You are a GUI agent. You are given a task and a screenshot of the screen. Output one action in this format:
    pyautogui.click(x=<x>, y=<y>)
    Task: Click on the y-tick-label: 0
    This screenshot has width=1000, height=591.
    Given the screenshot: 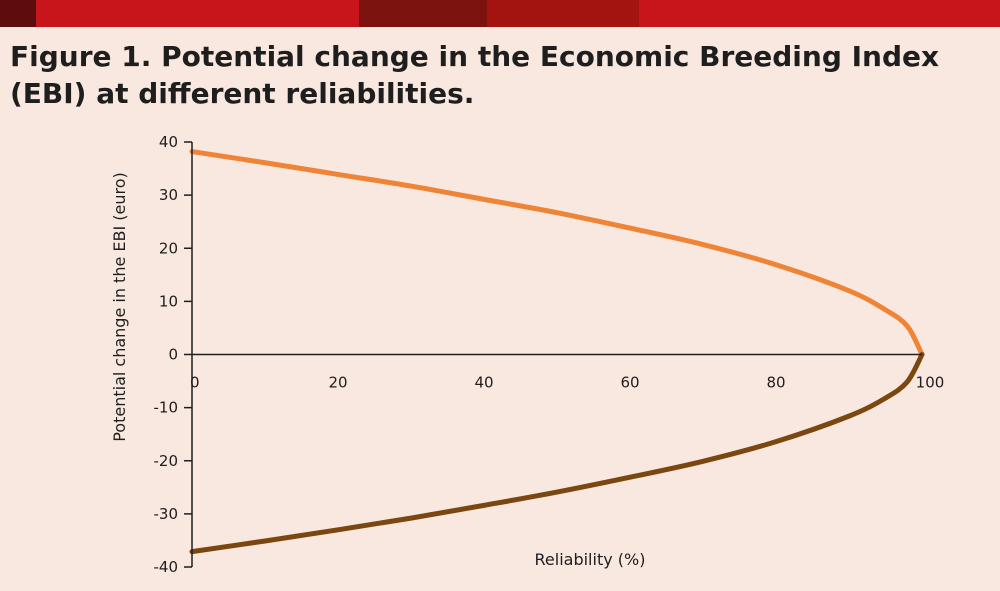 What is the action you would take?
    pyautogui.click(x=173, y=355)
    